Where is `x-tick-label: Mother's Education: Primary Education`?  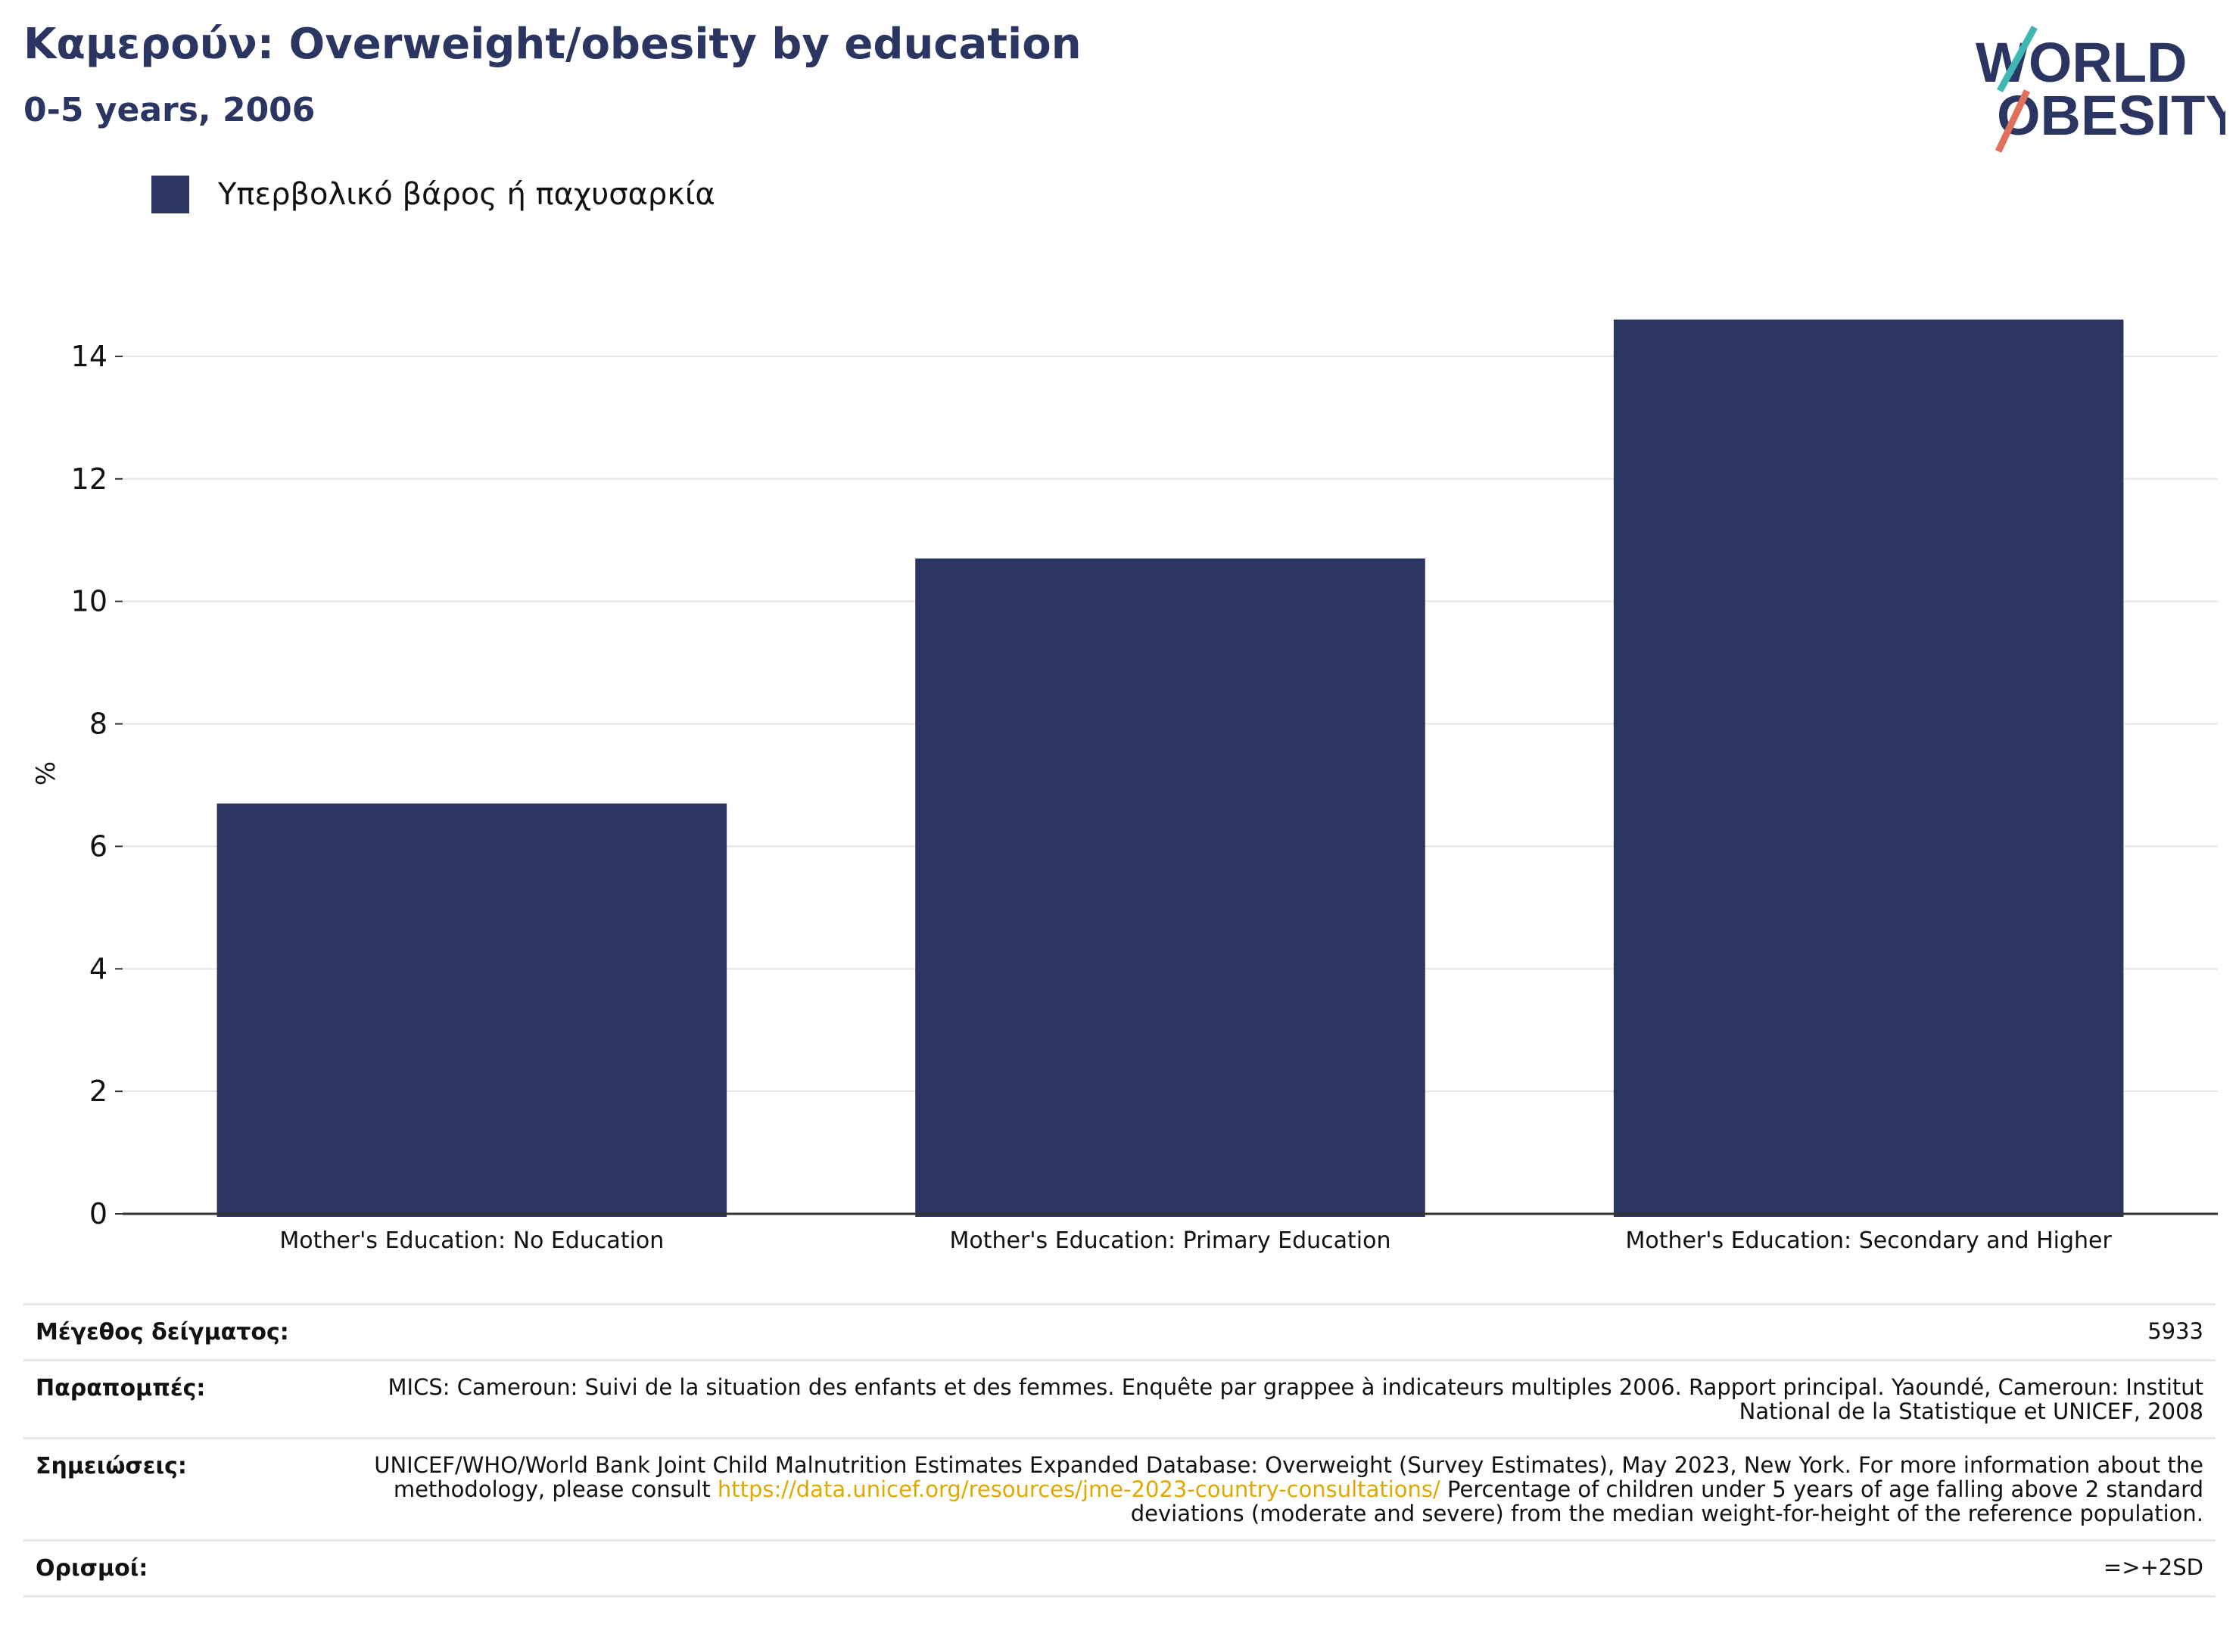
x-tick-label: Mother's Education: Primary Education is located at coordinates (1170, 1240).